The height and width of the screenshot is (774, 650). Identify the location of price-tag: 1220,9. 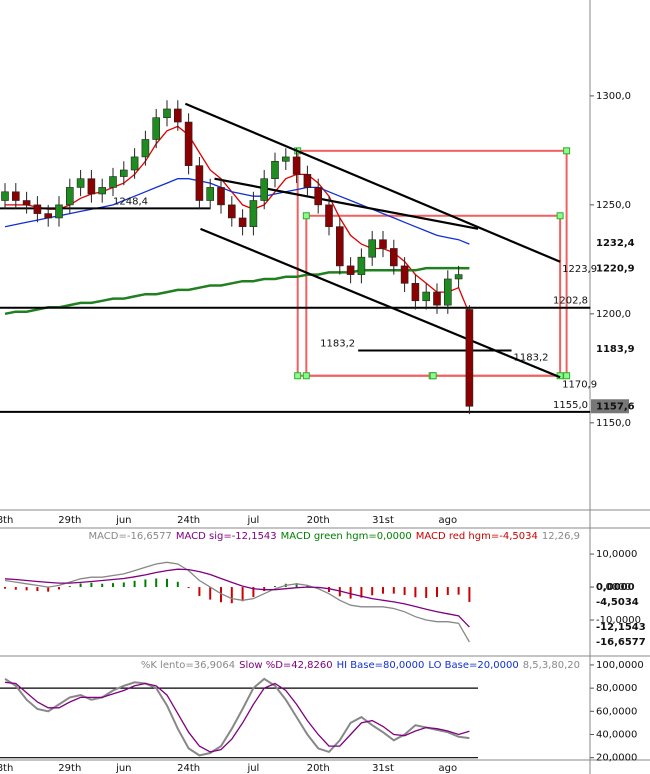
(615, 268).